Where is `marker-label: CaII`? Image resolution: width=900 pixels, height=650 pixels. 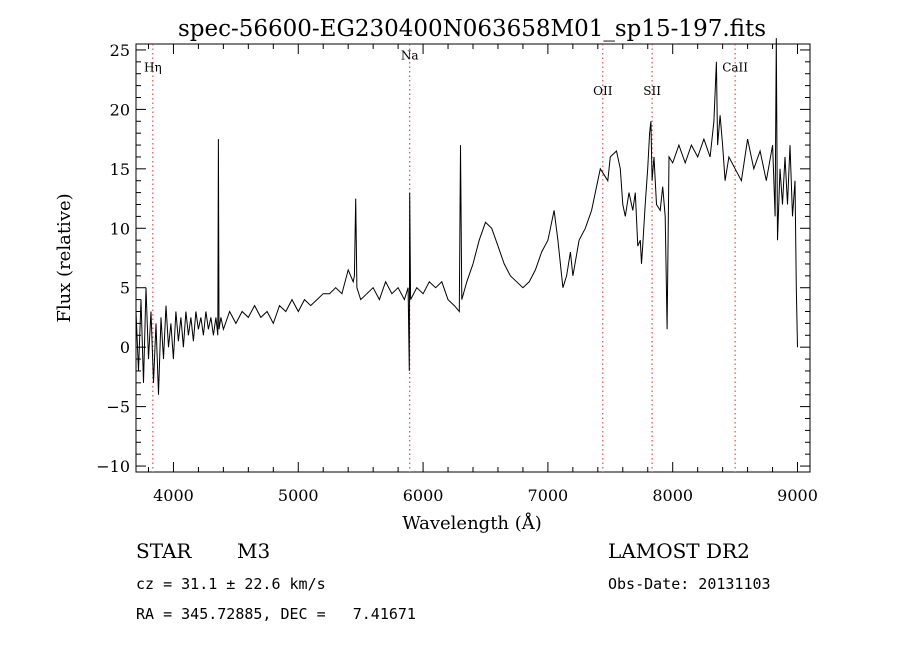 marker-label: CaII is located at coordinates (735, 67).